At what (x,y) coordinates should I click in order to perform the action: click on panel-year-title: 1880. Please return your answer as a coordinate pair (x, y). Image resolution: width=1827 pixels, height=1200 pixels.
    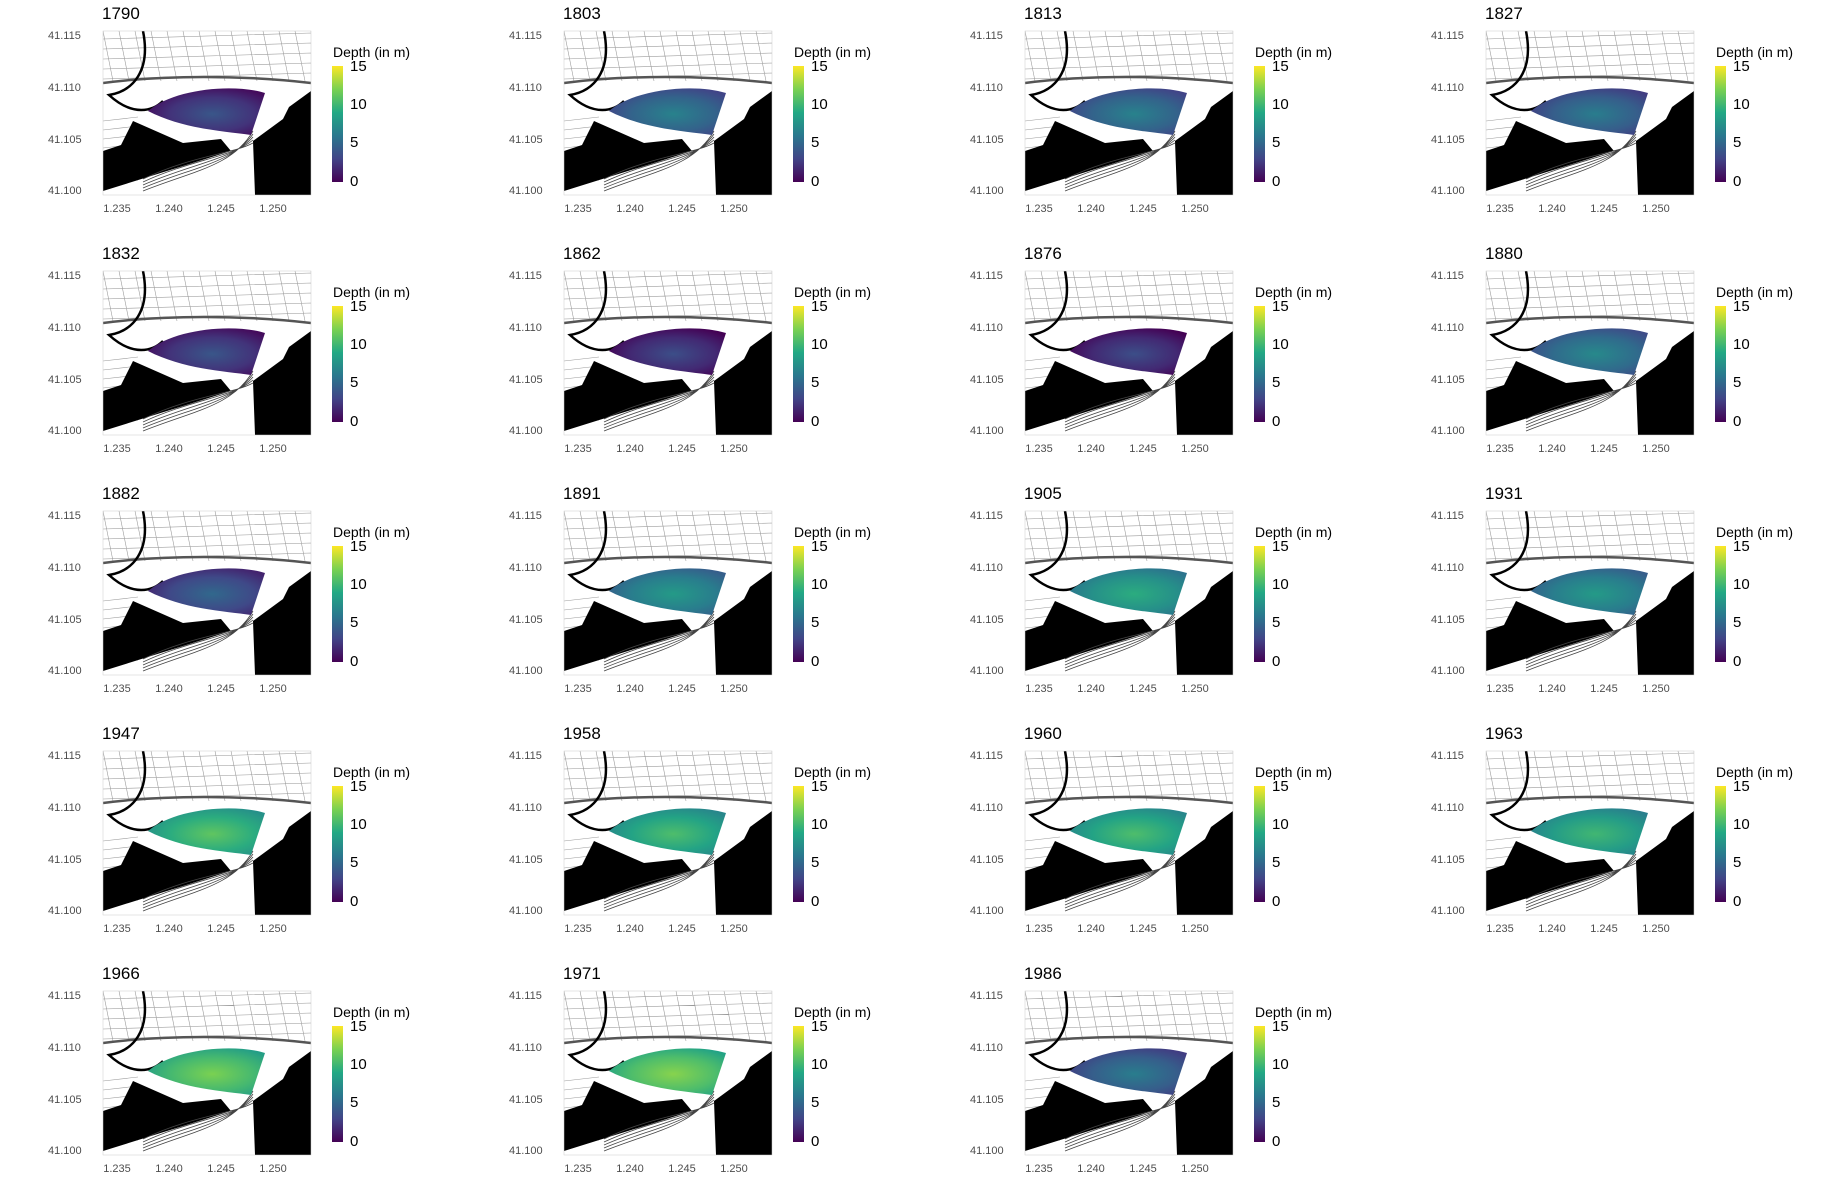
    Looking at the image, I should click on (1504, 253).